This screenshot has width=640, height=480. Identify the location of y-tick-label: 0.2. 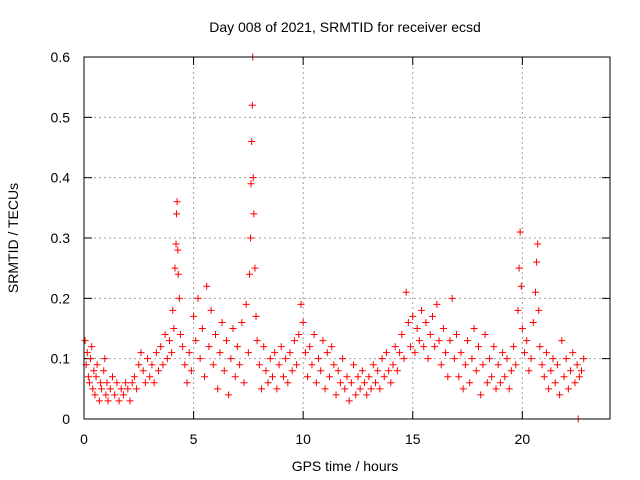
(61, 298).